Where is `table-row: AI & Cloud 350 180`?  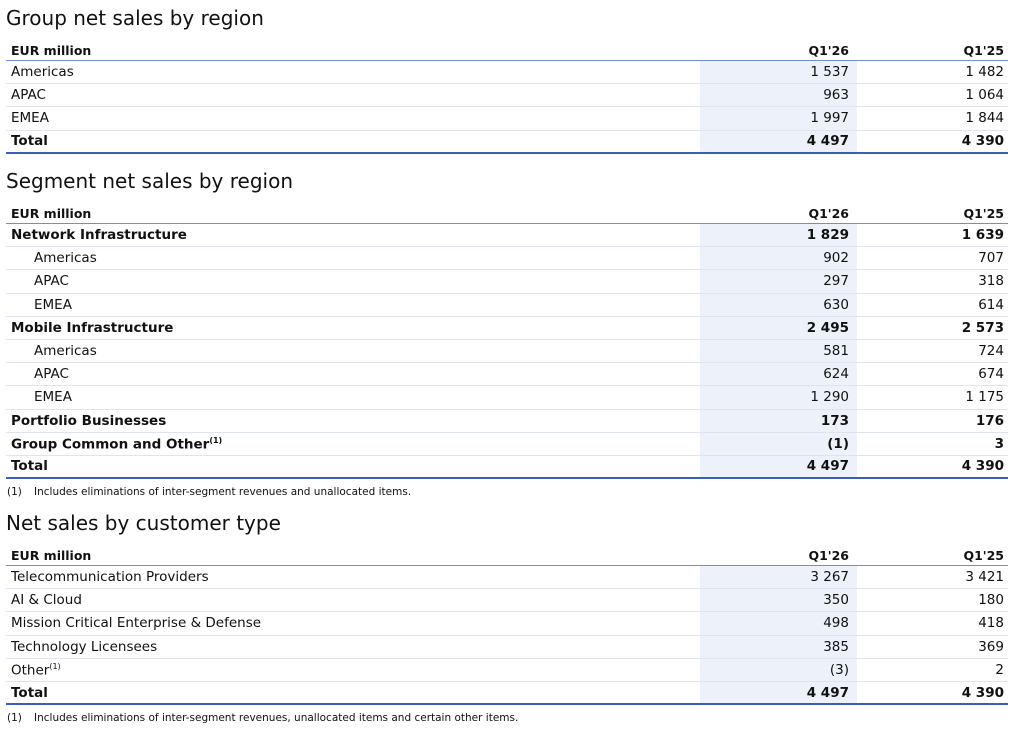
table-row: AI & Cloud 350 180 is located at coordinates (507, 601).